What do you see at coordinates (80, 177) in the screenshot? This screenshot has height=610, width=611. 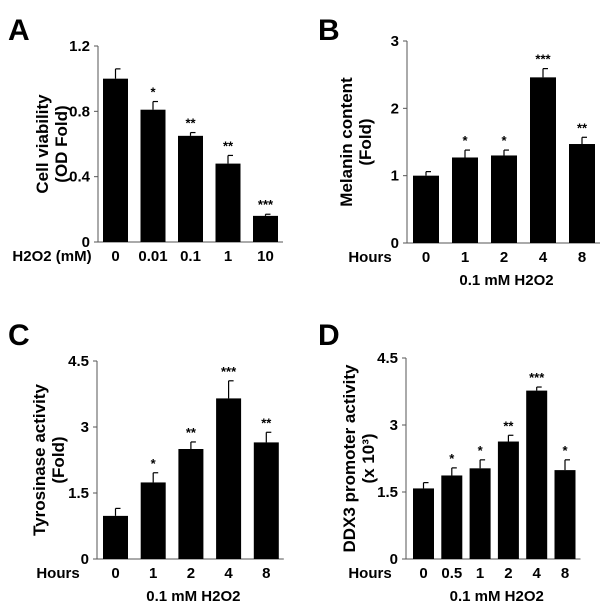 I see `y-tick-label: 0.4` at bounding box center [80, 177].